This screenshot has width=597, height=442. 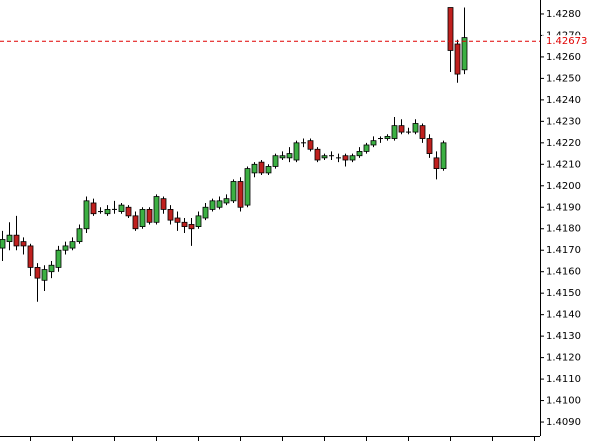 I want to click on y-tick-label: 1.4130, so click(x=563, y=336).